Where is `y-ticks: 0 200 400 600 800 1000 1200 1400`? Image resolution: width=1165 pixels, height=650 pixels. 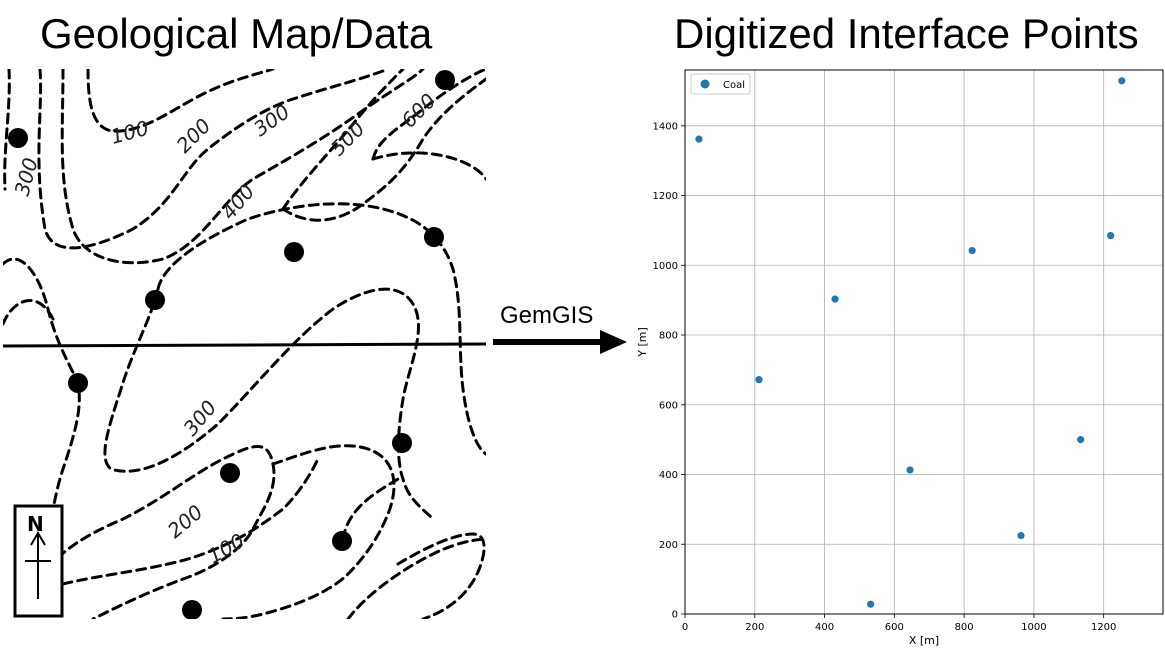
y-ticks: 0 200 400 600 800 1000 1200 1400 is located at coordinates (669, 371).